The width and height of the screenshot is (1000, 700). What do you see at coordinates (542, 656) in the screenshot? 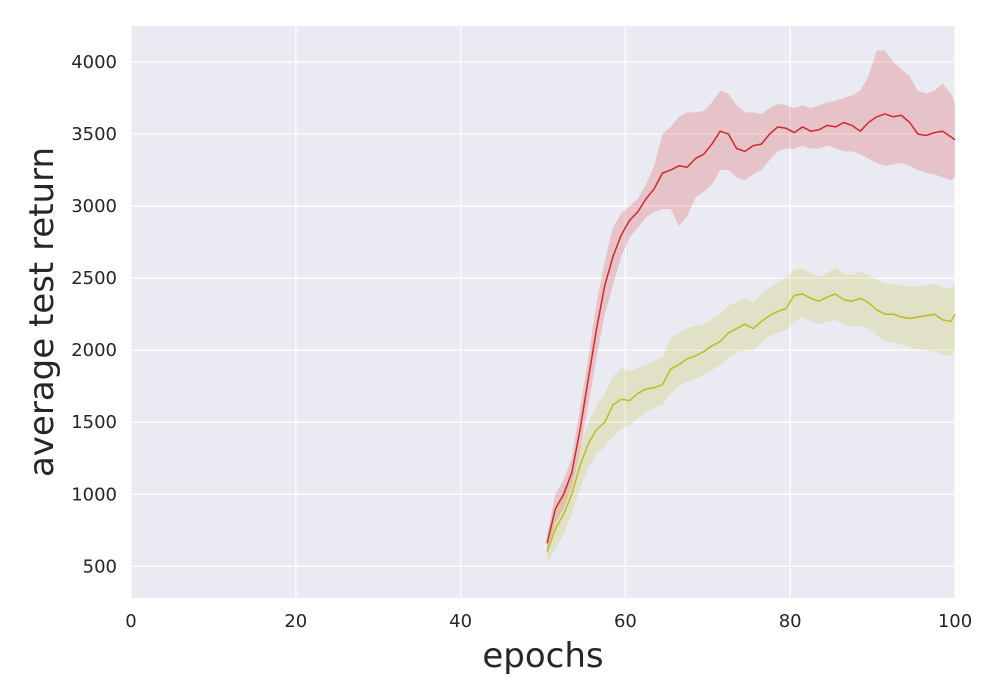
I see `x-axis-label: epochs` at bounding box center [542, 656].